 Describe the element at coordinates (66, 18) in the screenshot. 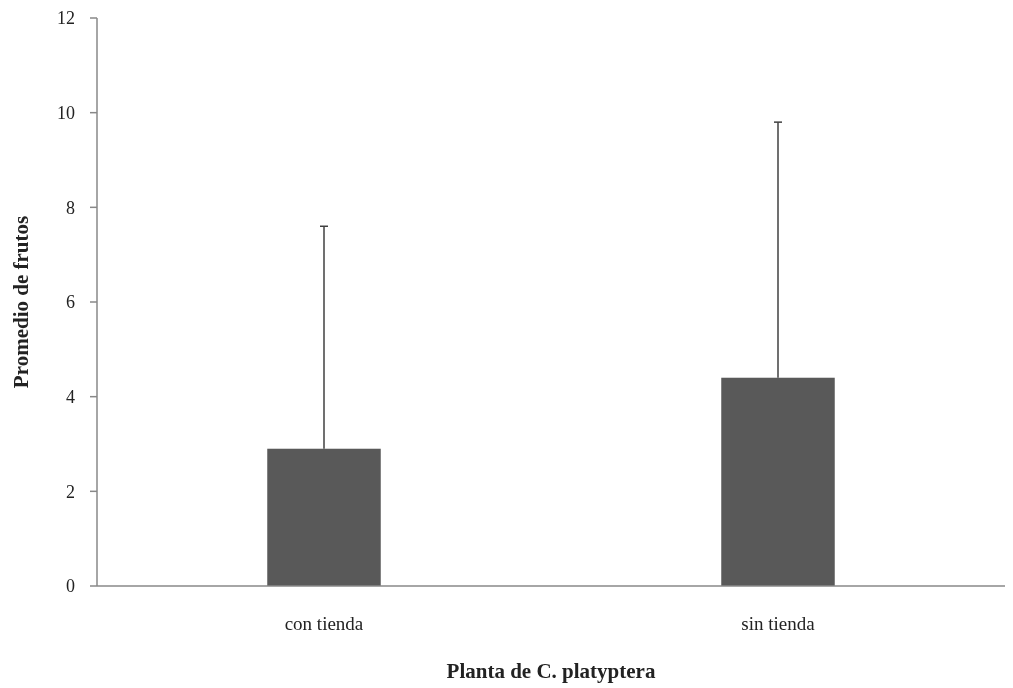

I see `y-tick-label: 12` at that location.